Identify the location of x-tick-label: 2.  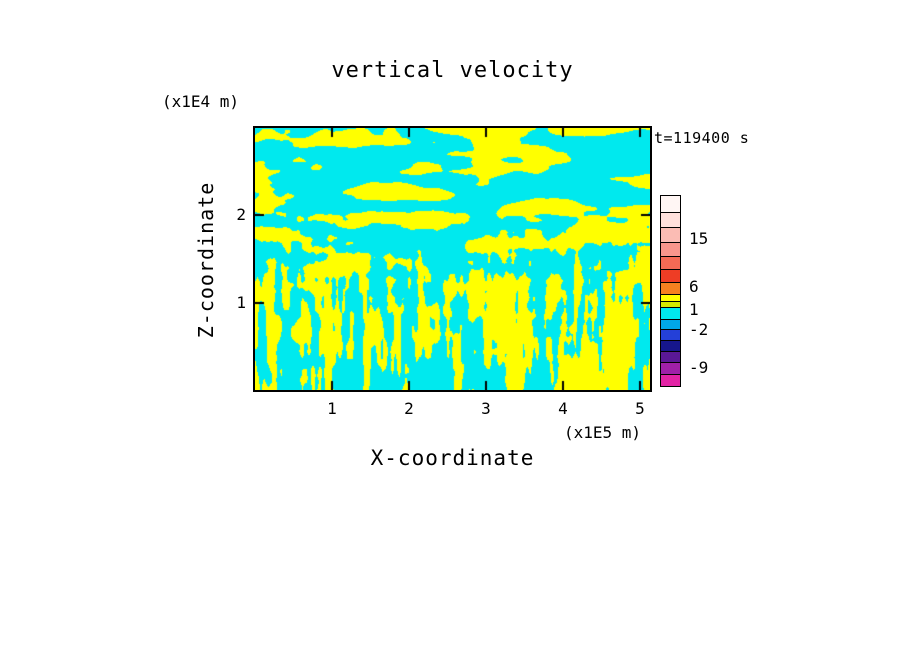
(409, 408).